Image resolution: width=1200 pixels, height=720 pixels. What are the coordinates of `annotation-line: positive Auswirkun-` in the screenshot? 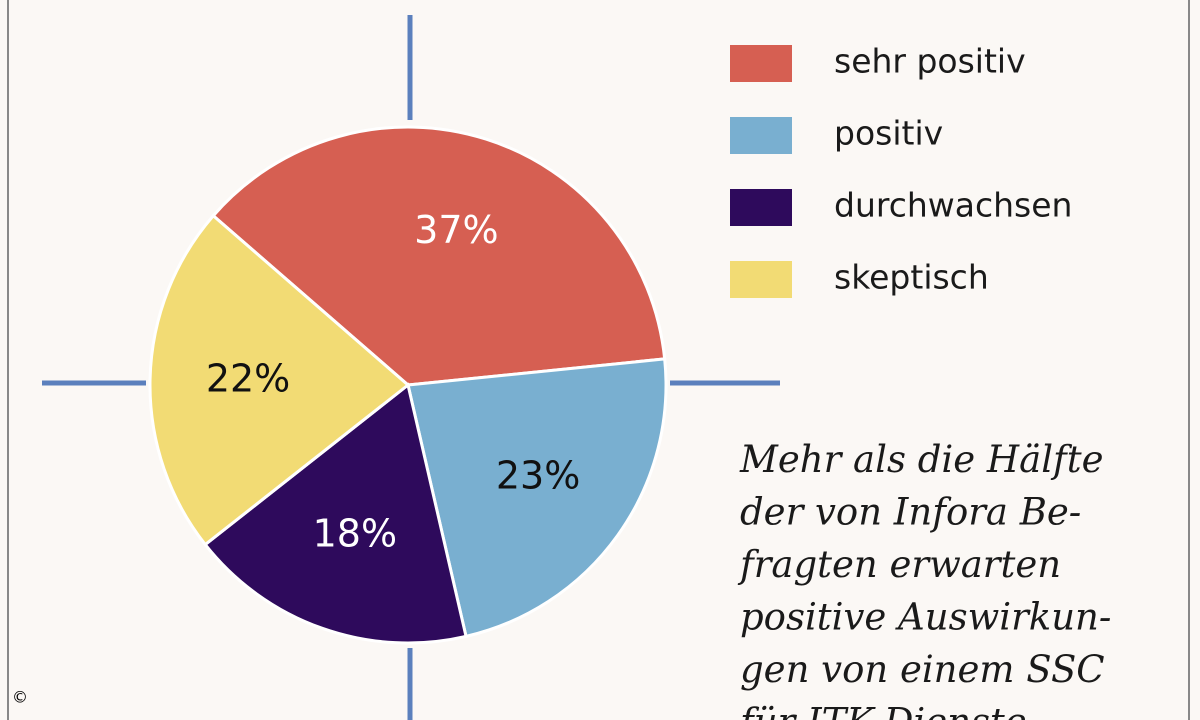 It's located at (925, 617).